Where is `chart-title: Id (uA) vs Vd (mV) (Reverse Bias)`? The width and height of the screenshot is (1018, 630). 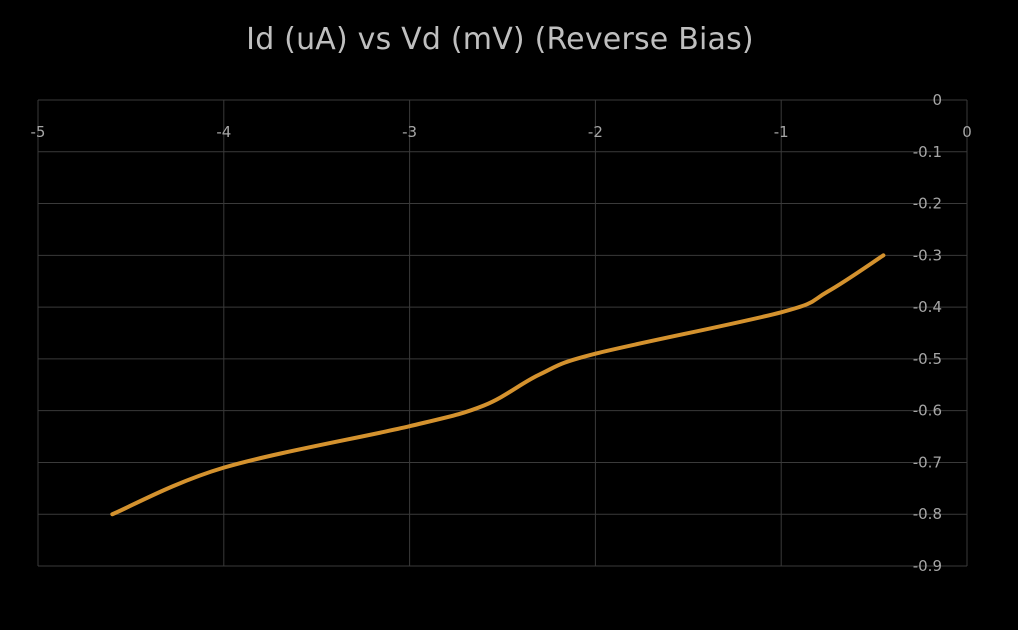
chart-title: Id (uA) vs Vd (mV) (Reverse Bias) is located at coordinates (500, 39).